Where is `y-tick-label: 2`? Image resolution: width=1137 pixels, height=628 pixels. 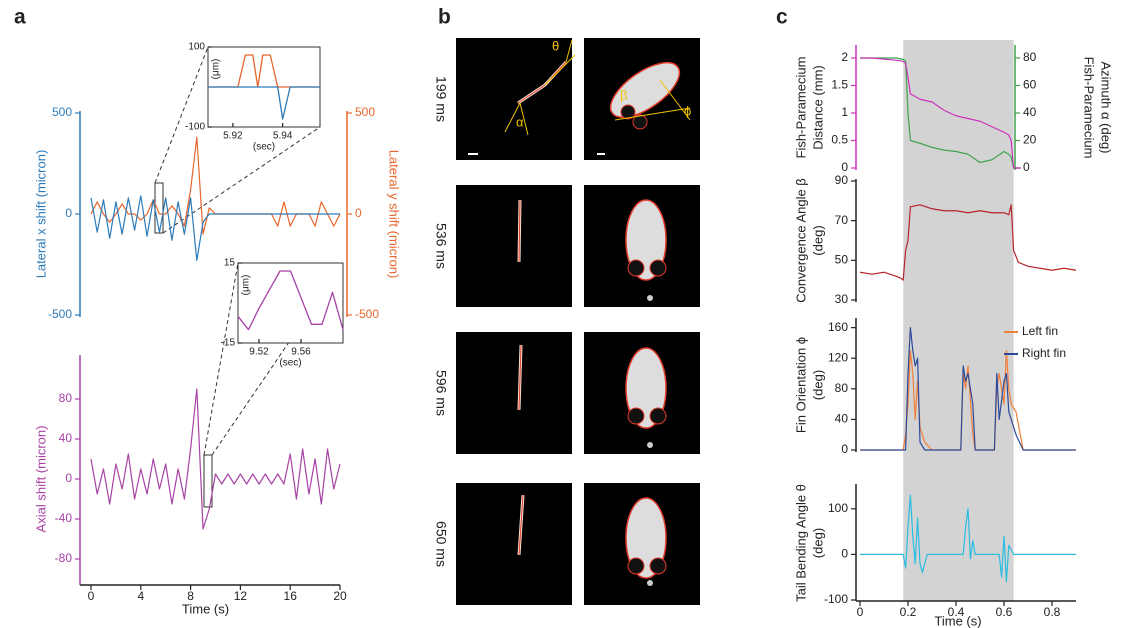
y-tick-label: 2 is located at coordinates (844, 57).